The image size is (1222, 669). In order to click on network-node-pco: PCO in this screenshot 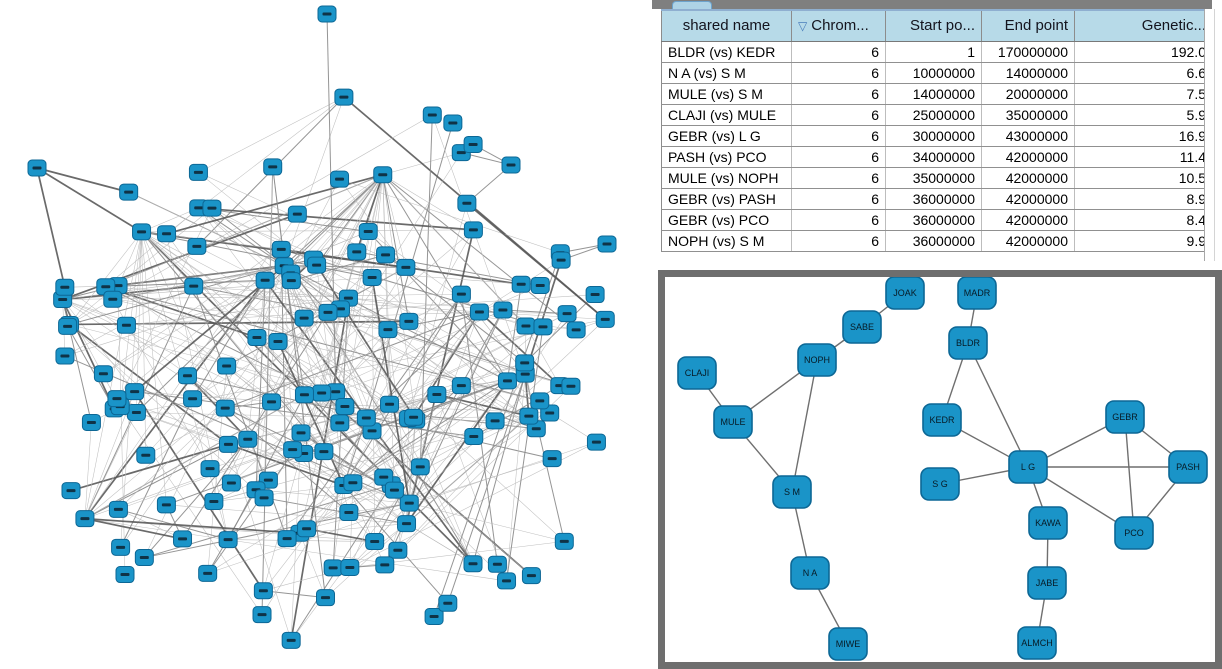, I will do `click(1134, 533)`.